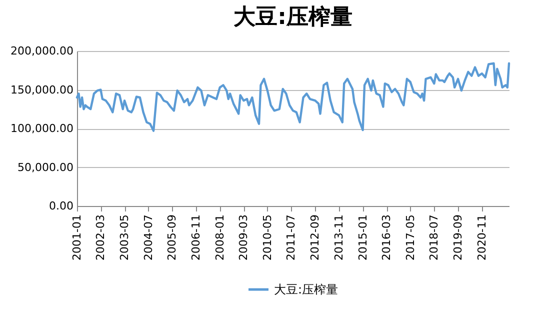 This screenshot has width=550, height=330. I want to click on x-tick-label: 2012-09, so click(315, 237).